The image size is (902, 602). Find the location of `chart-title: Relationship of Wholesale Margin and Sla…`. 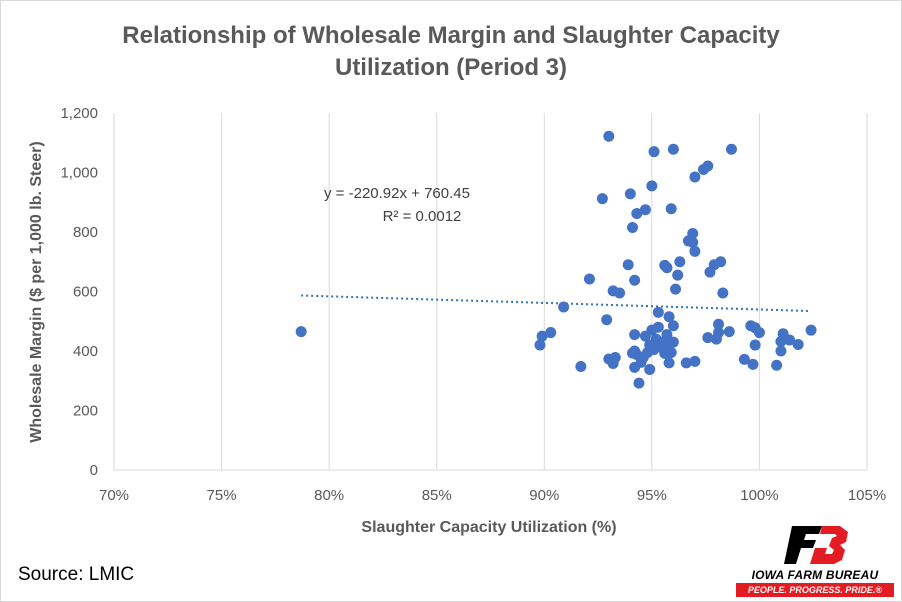

chart-title: Relationship of Wholesale Margin and Sla… is located at coordinates (451, 52).